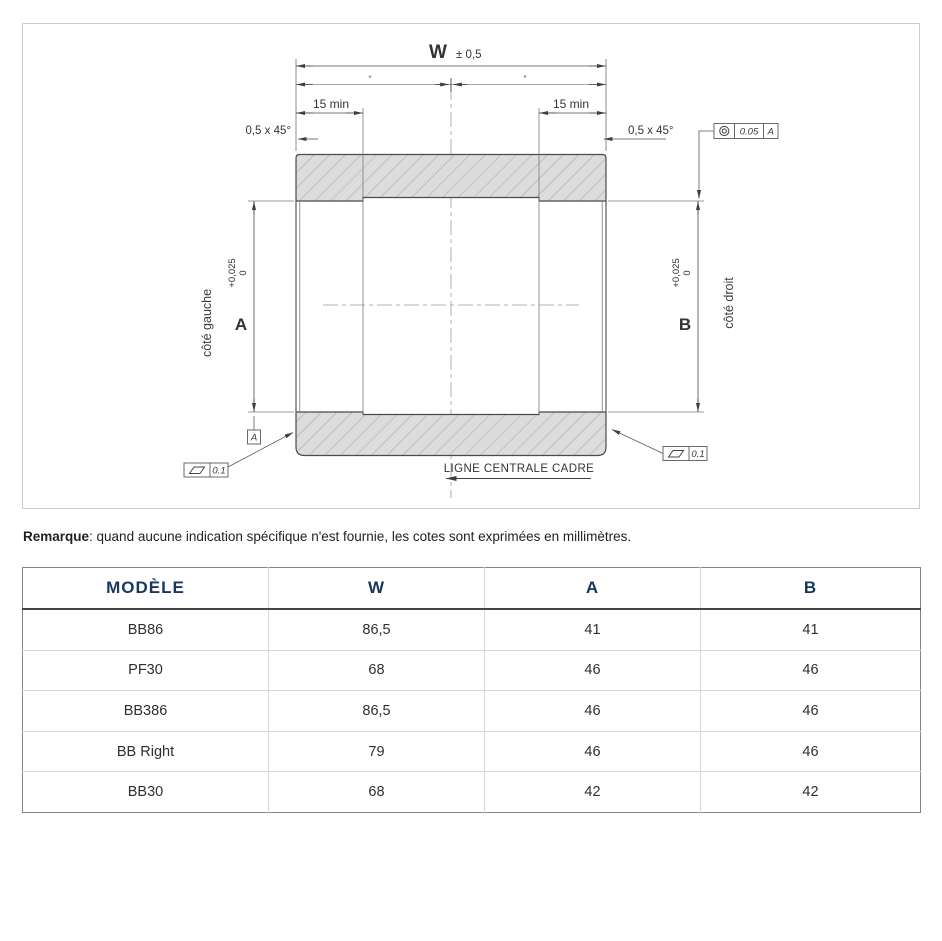 The image size is (942, 941). I want to click on cell-w: 79, so click(376, 751).